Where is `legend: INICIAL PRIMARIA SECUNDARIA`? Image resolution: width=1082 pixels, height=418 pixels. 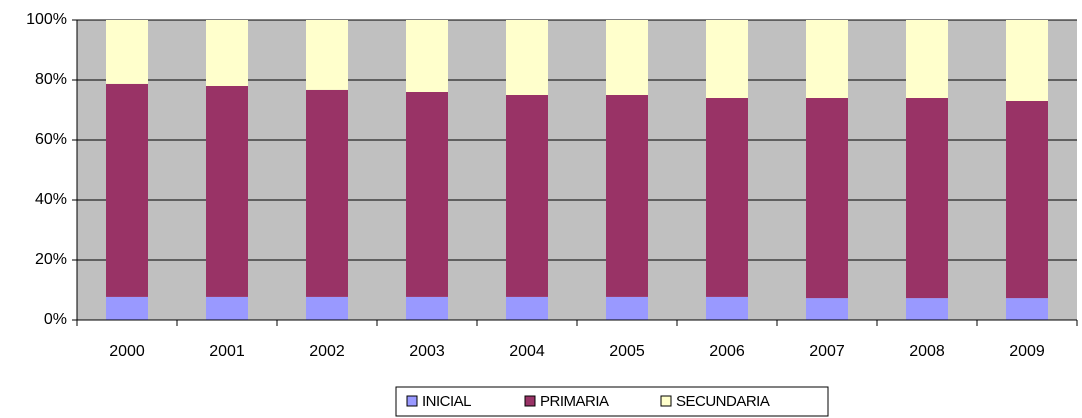 legend: INICIAL PRIMARIA SECUNDARIA is located at coordinates (612, 401).